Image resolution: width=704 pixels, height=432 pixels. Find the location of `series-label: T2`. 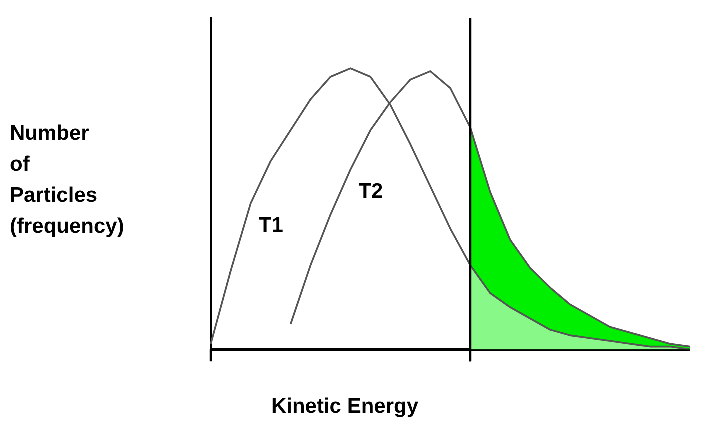

series-label: T2 is located at coordinates (371, 192).